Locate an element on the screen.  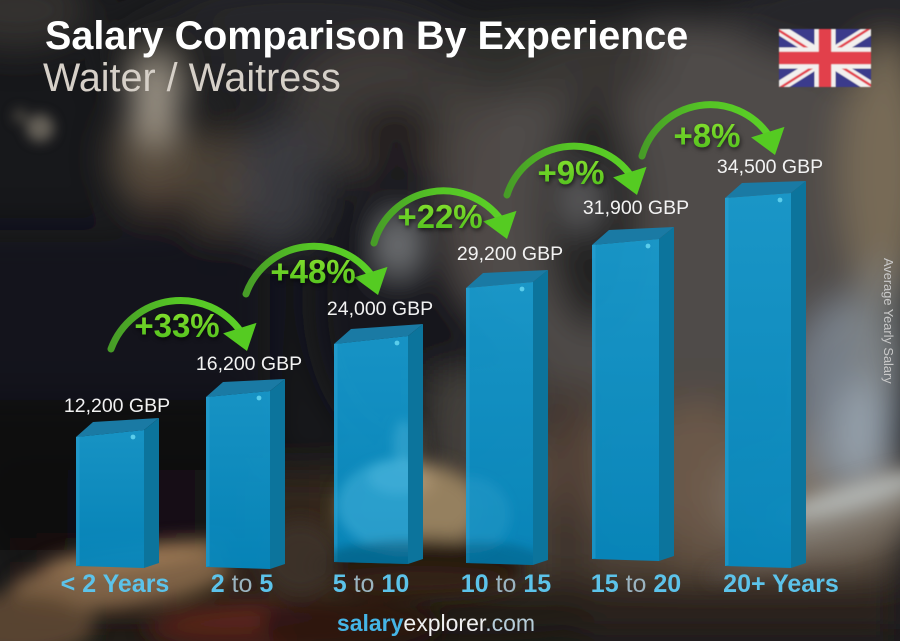
svg-text: 31,900 GBP is located at coordinates (636, 208).